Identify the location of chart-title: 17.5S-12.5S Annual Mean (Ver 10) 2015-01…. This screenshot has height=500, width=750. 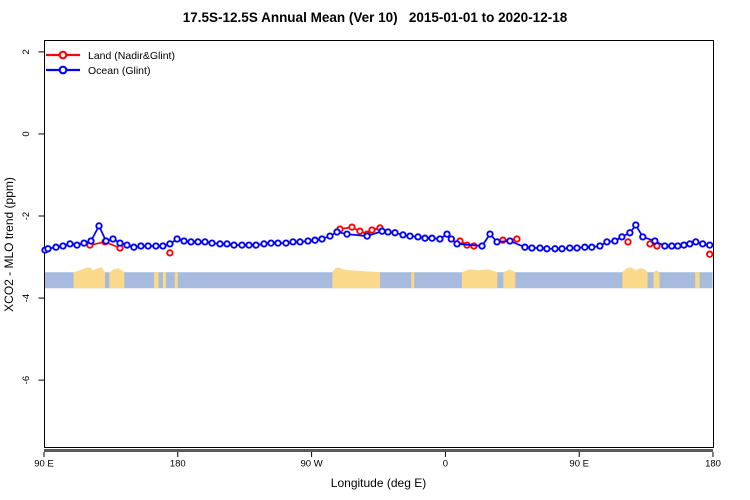
(375, 17).